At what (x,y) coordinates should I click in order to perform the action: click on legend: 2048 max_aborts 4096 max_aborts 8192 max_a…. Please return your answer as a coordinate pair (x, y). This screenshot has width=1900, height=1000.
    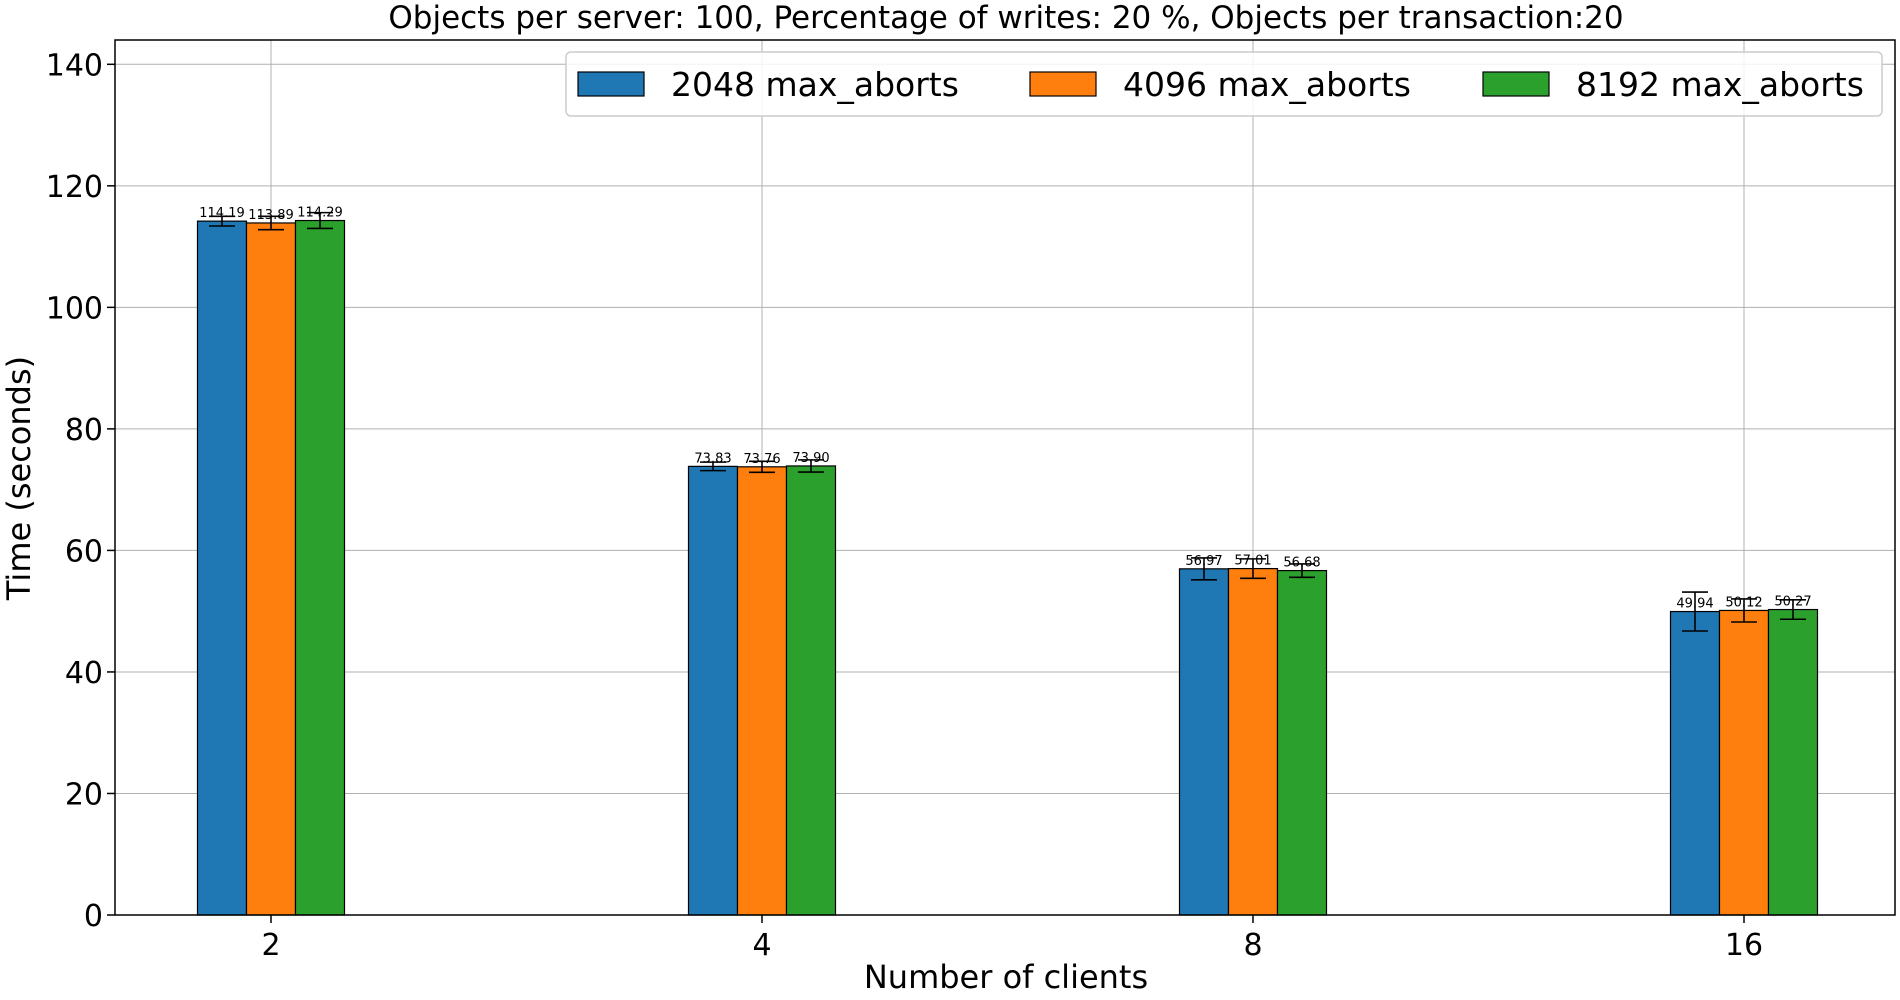
    Looking at the image, I should click on (1224, 84).